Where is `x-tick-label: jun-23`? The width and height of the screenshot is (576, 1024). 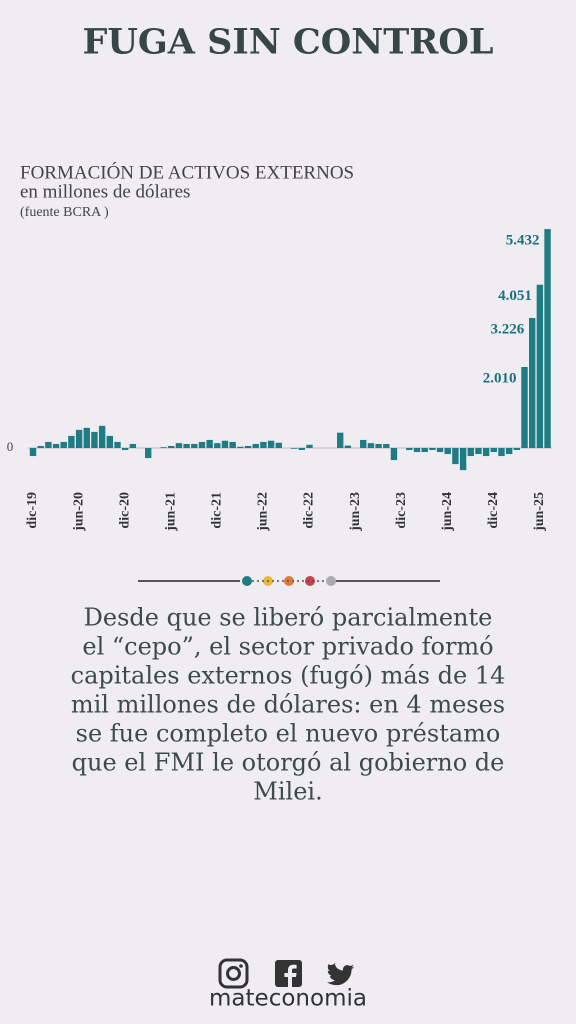 x-tick-label: jun-23 is located at coordinates (355, 512).